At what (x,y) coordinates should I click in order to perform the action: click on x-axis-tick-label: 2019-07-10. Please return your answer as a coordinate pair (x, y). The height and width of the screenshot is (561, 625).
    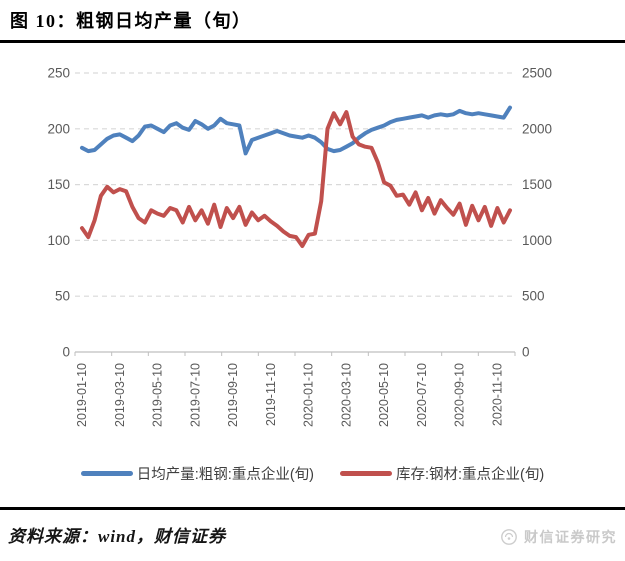
    Looking at the image, I should click on (195, 395).